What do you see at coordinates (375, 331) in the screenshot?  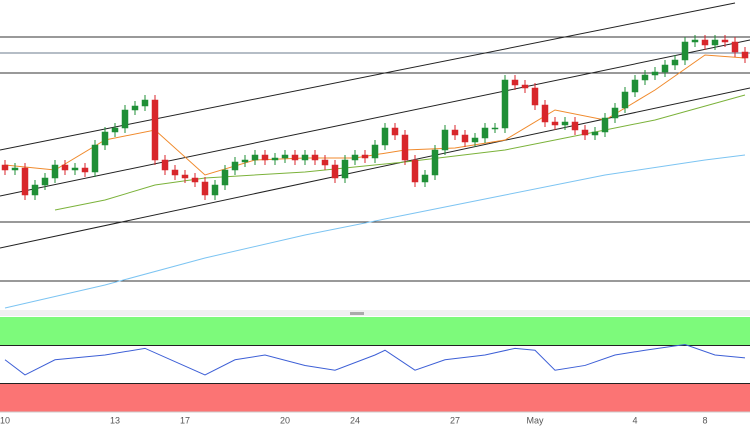 I see `overbought-zone` at bounding box center [375, 331].